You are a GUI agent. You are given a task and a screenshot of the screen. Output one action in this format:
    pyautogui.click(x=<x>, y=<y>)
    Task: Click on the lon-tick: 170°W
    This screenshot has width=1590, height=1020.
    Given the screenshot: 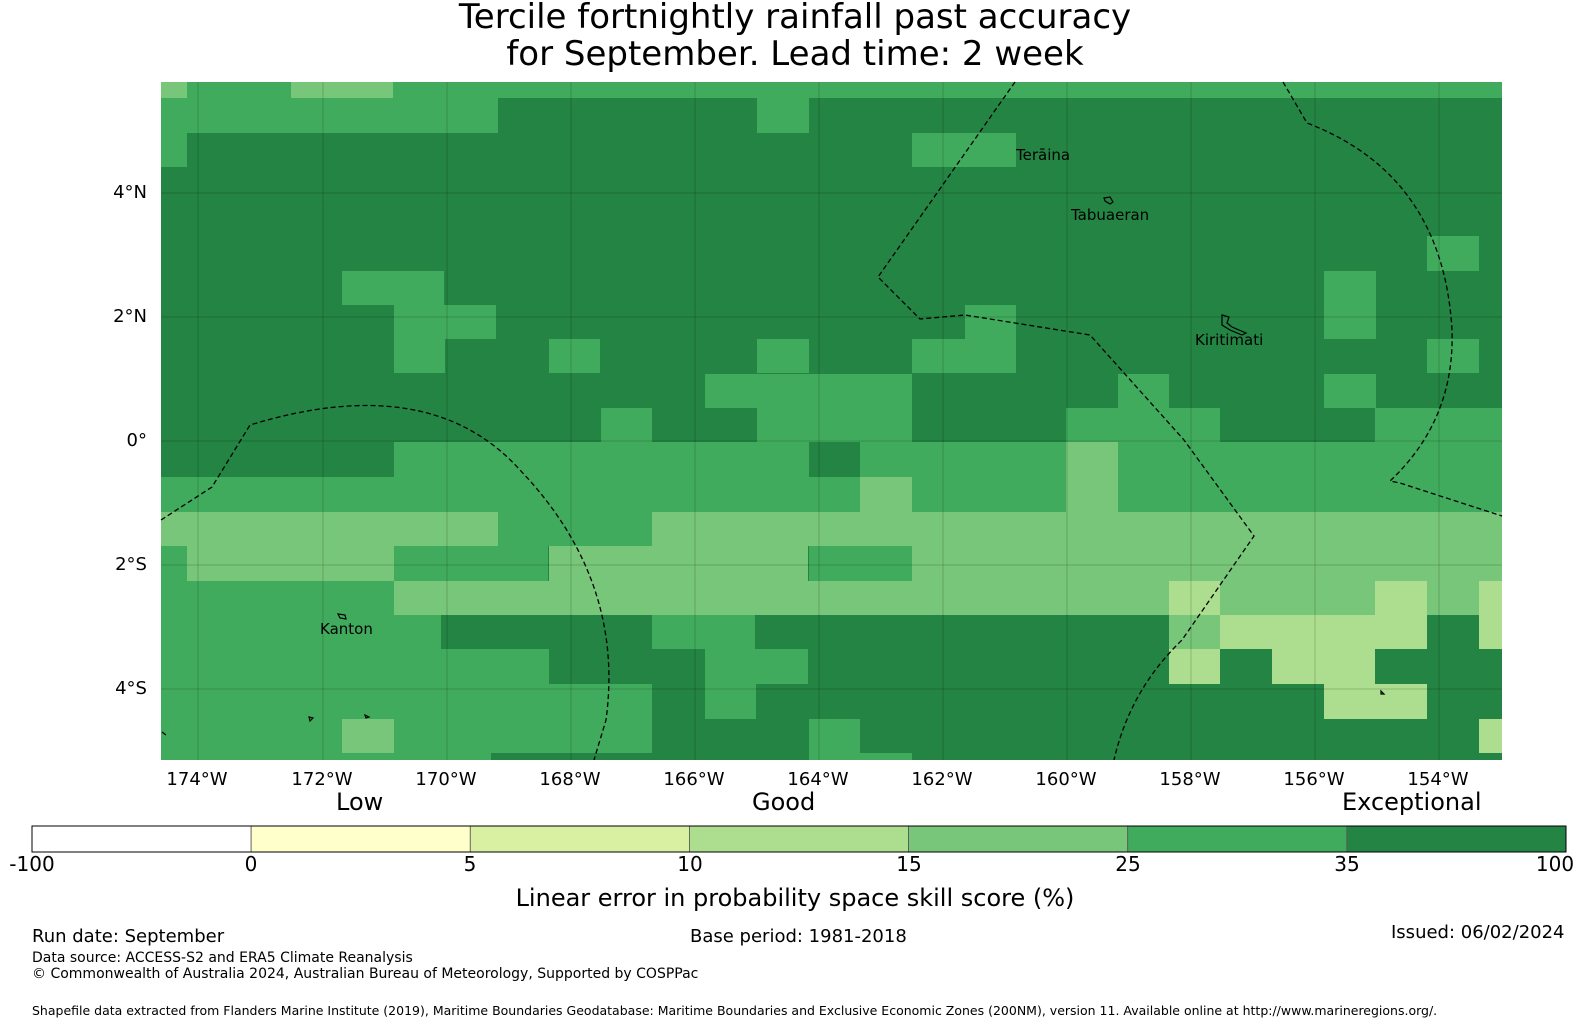 What is the action you would take?
    pyautogui.click(x=446, y=779)
    